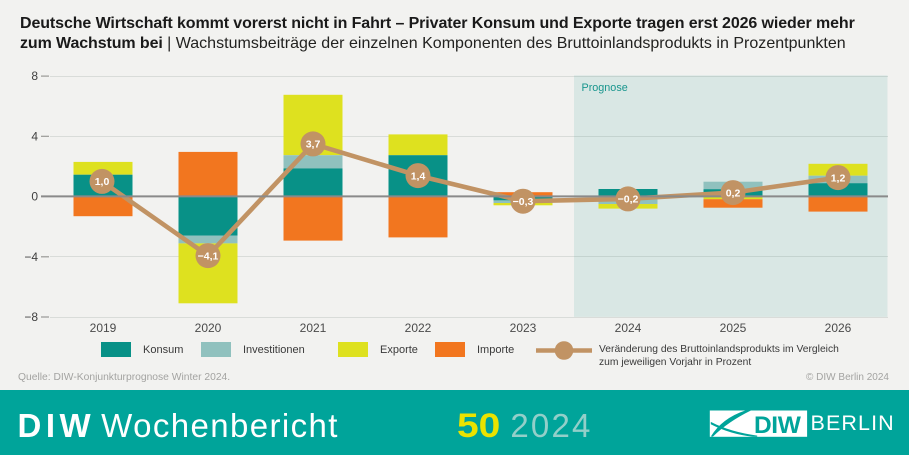 The image size is (909, 455). I want to click on svg-text: −4,1, so click(208, 256).